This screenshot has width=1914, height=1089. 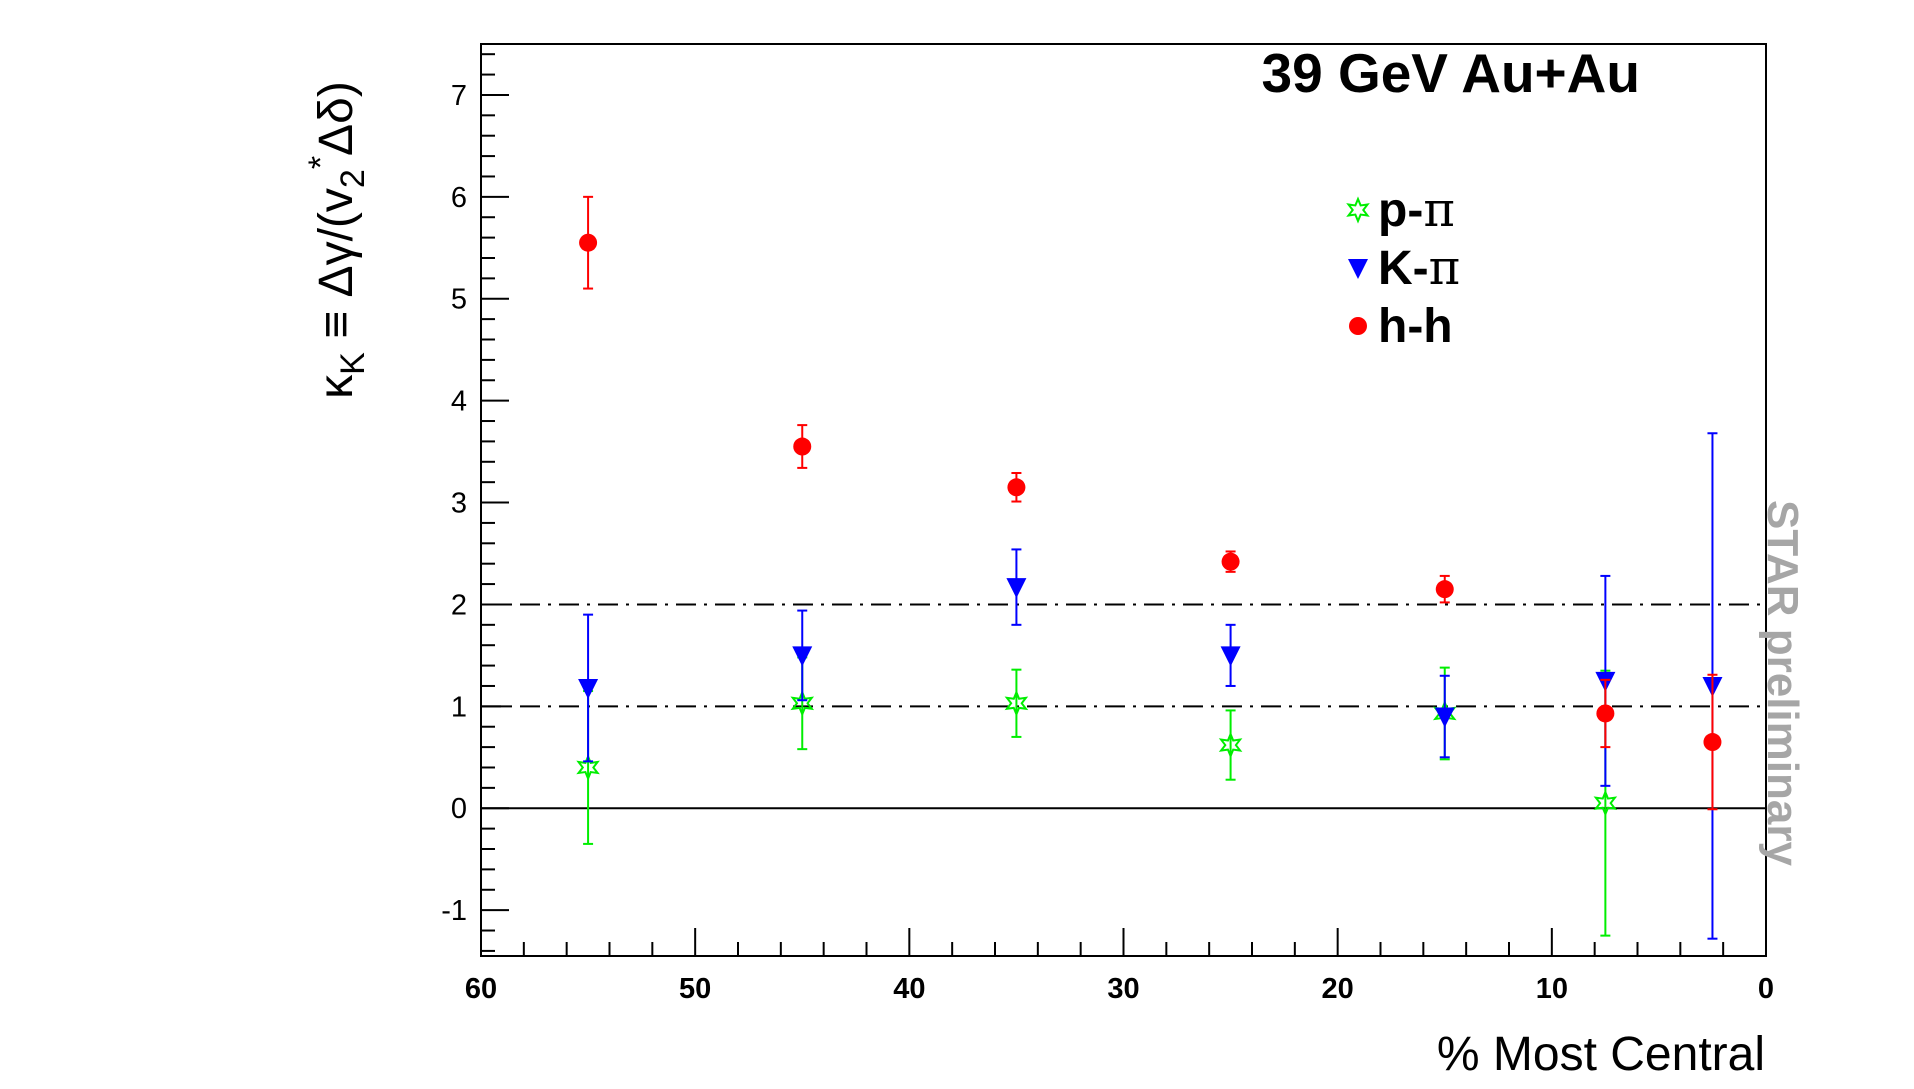 What do you see at coordinates (1123, 706) in the screenshot?
I see `reference-lines-layer` at bounding box center [1123, 706].